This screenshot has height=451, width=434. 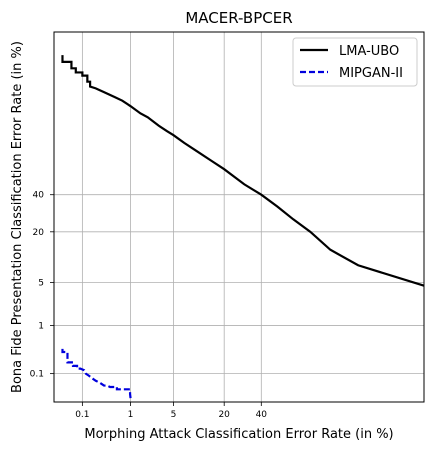 What do you see at coordinates (41, 283) in the screenshot?
I see `y-tick-label: 5` at bounding box center [41, 283].